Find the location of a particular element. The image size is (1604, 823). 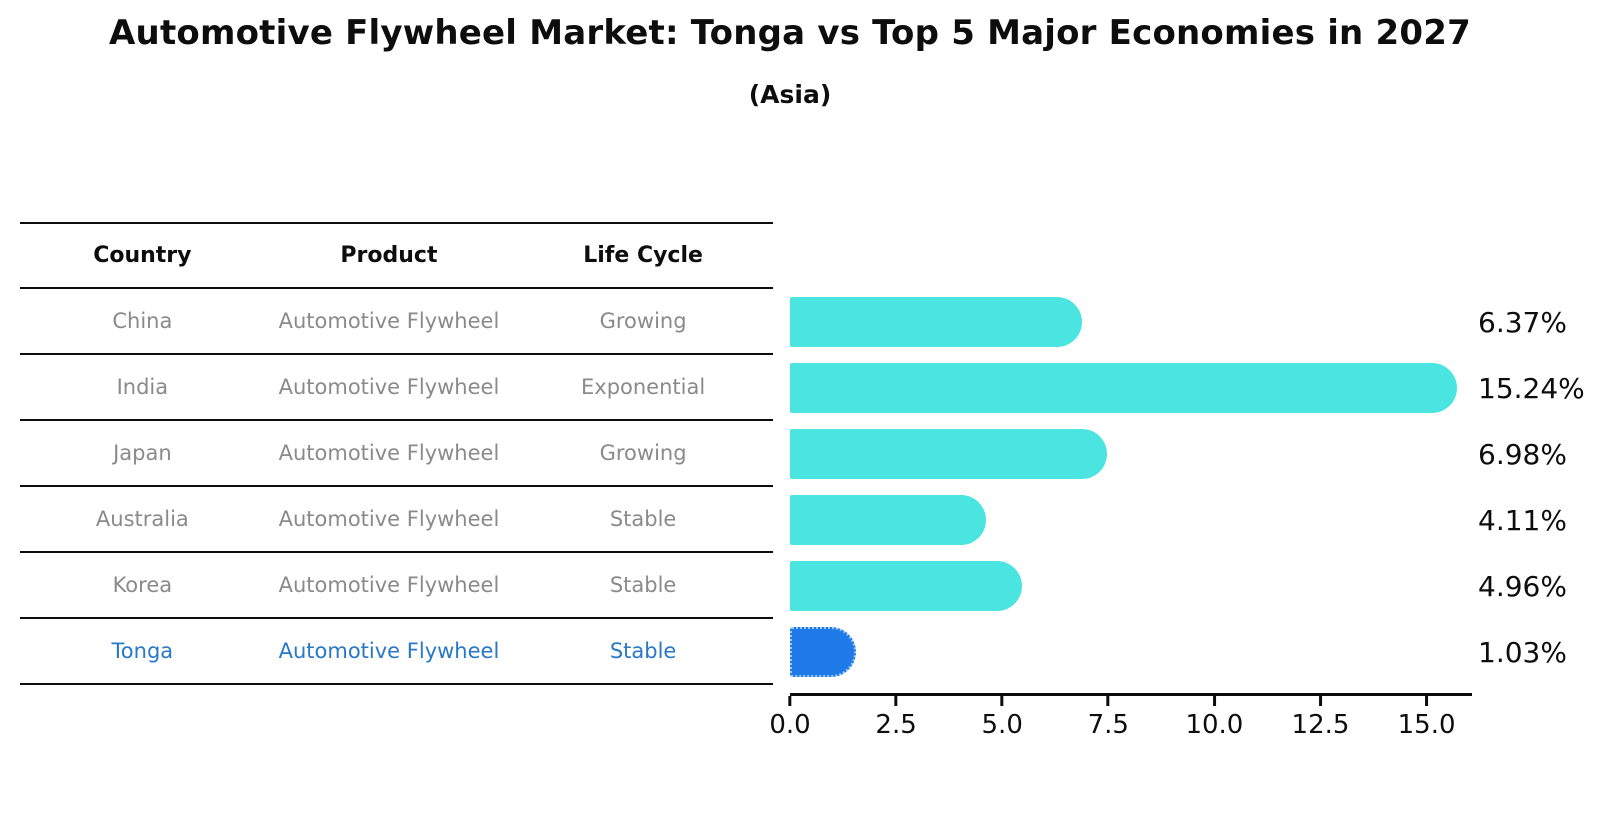

value-label-australia: 4.11% is located at coordinates (1522, 520).